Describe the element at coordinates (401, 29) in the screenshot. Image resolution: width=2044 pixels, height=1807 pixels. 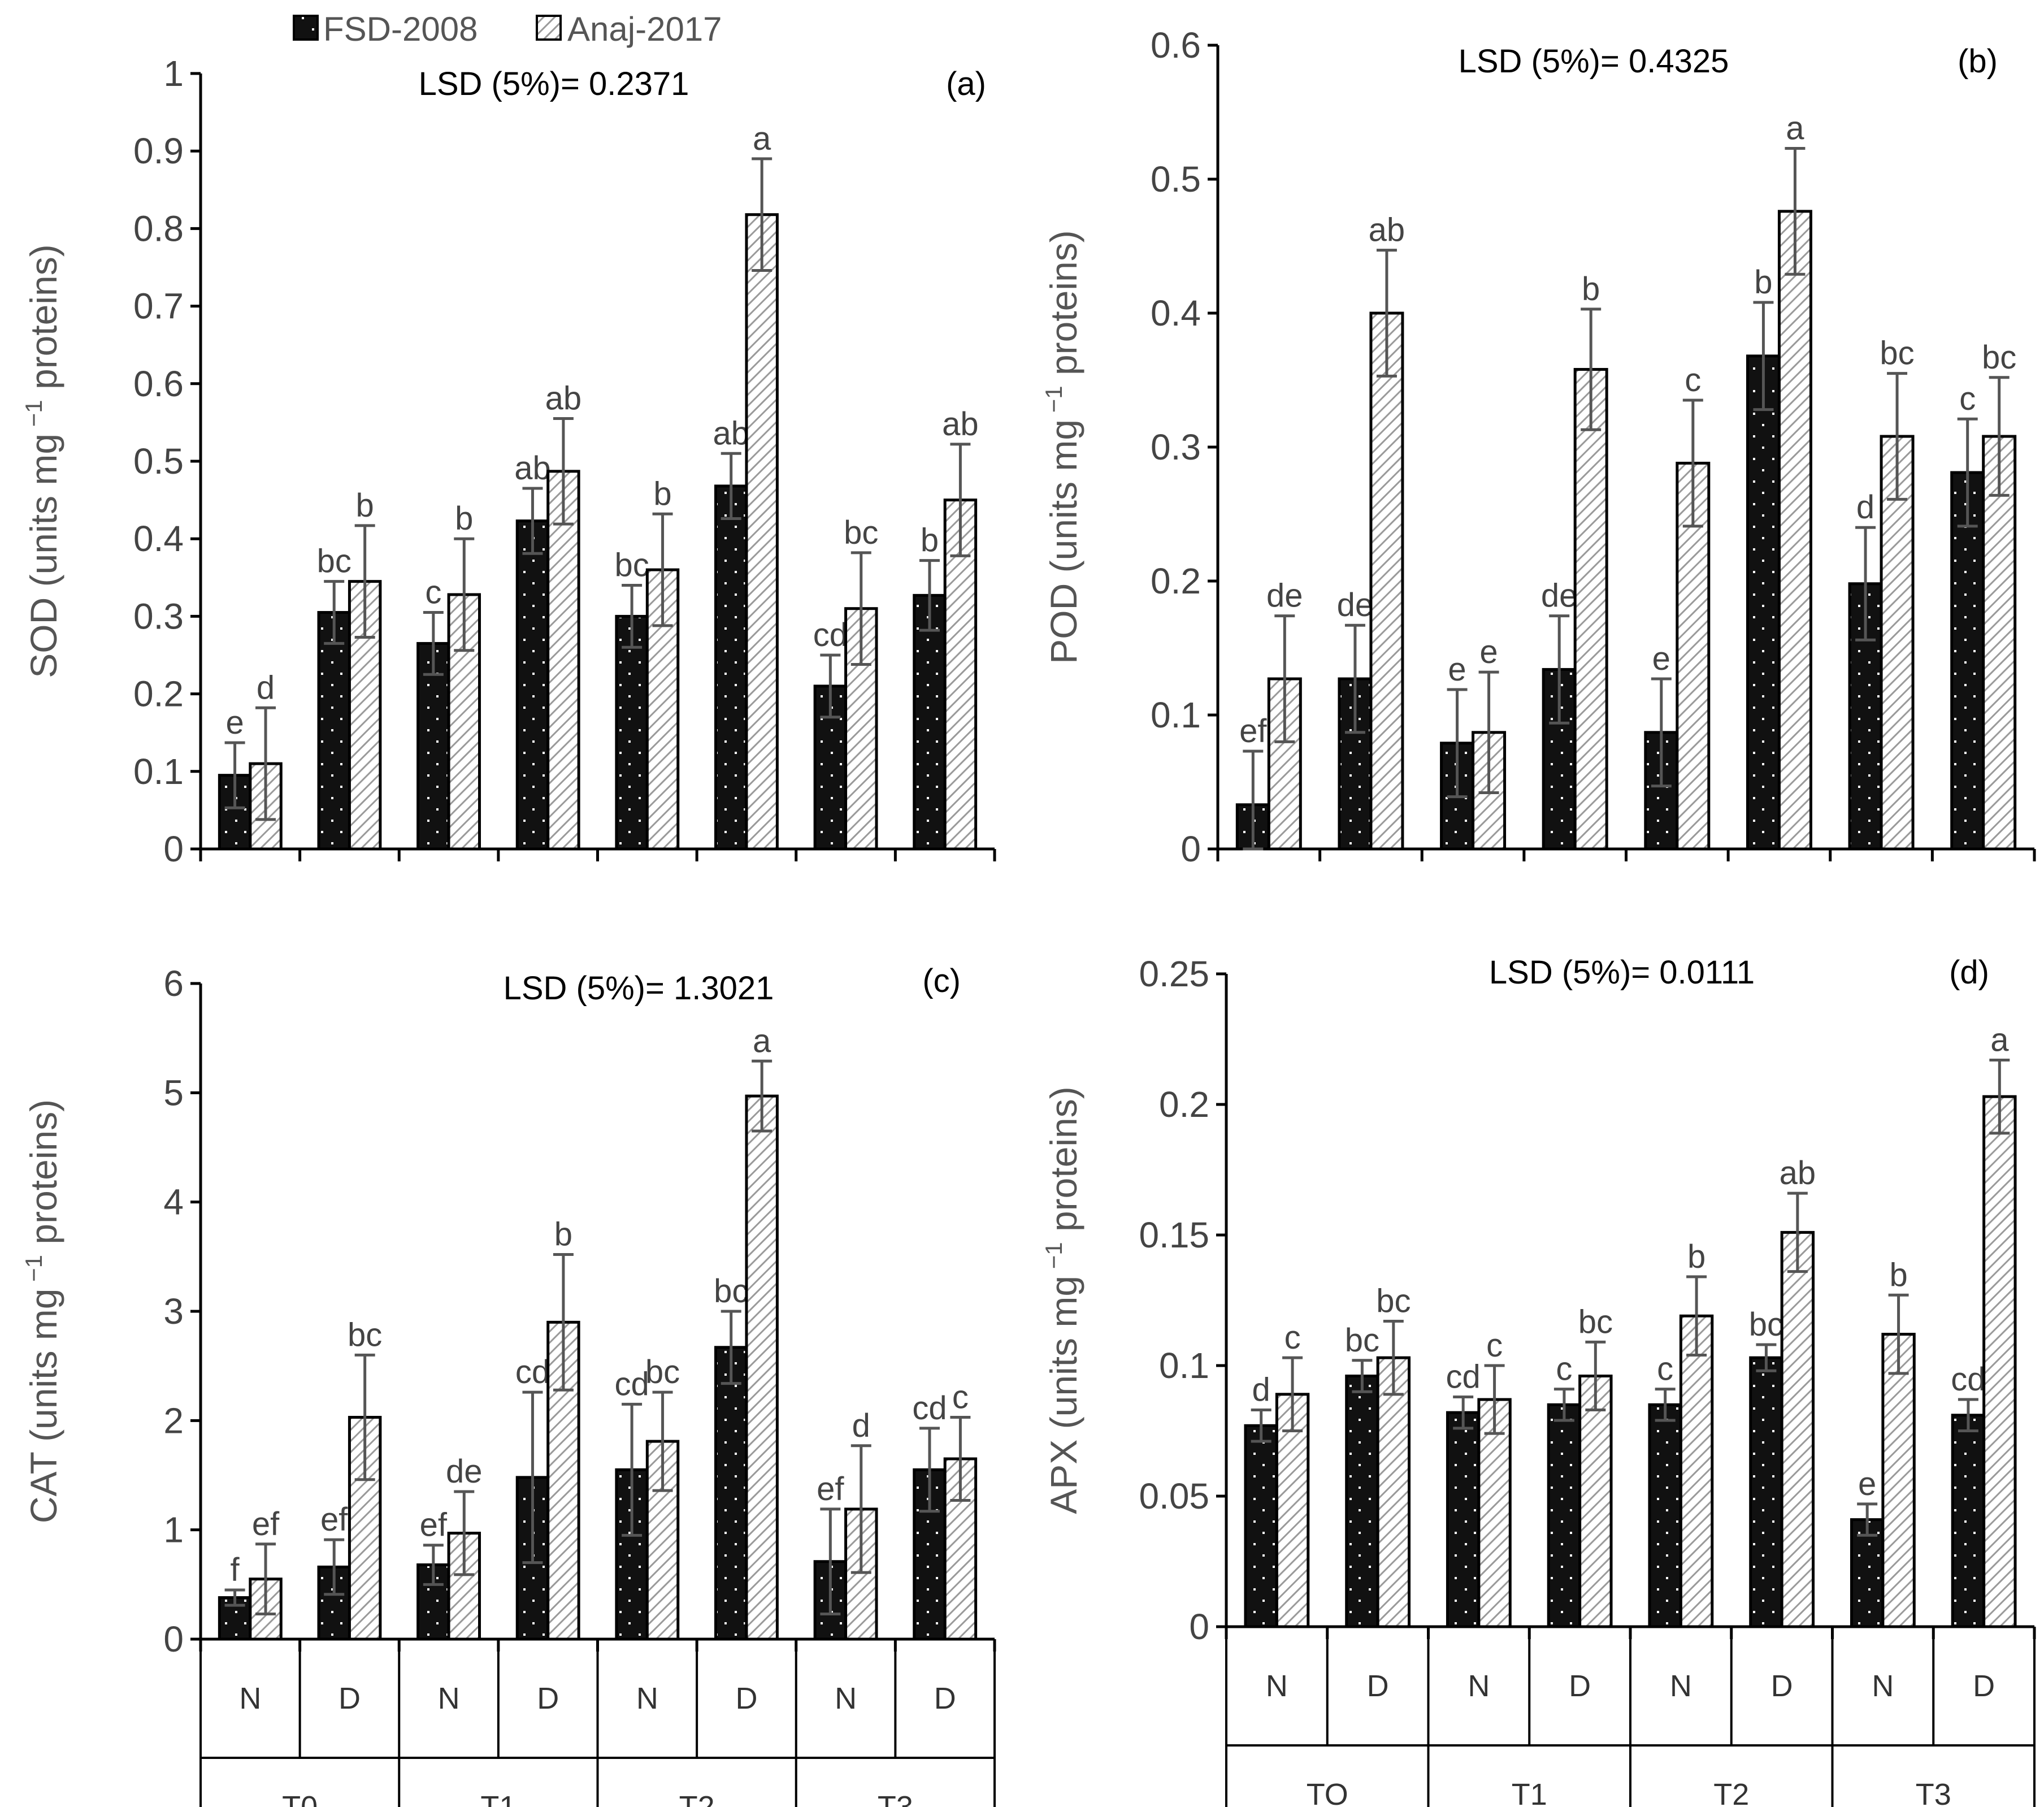
I see `legend-label-fsd-2008: FSD-2008` at that location.